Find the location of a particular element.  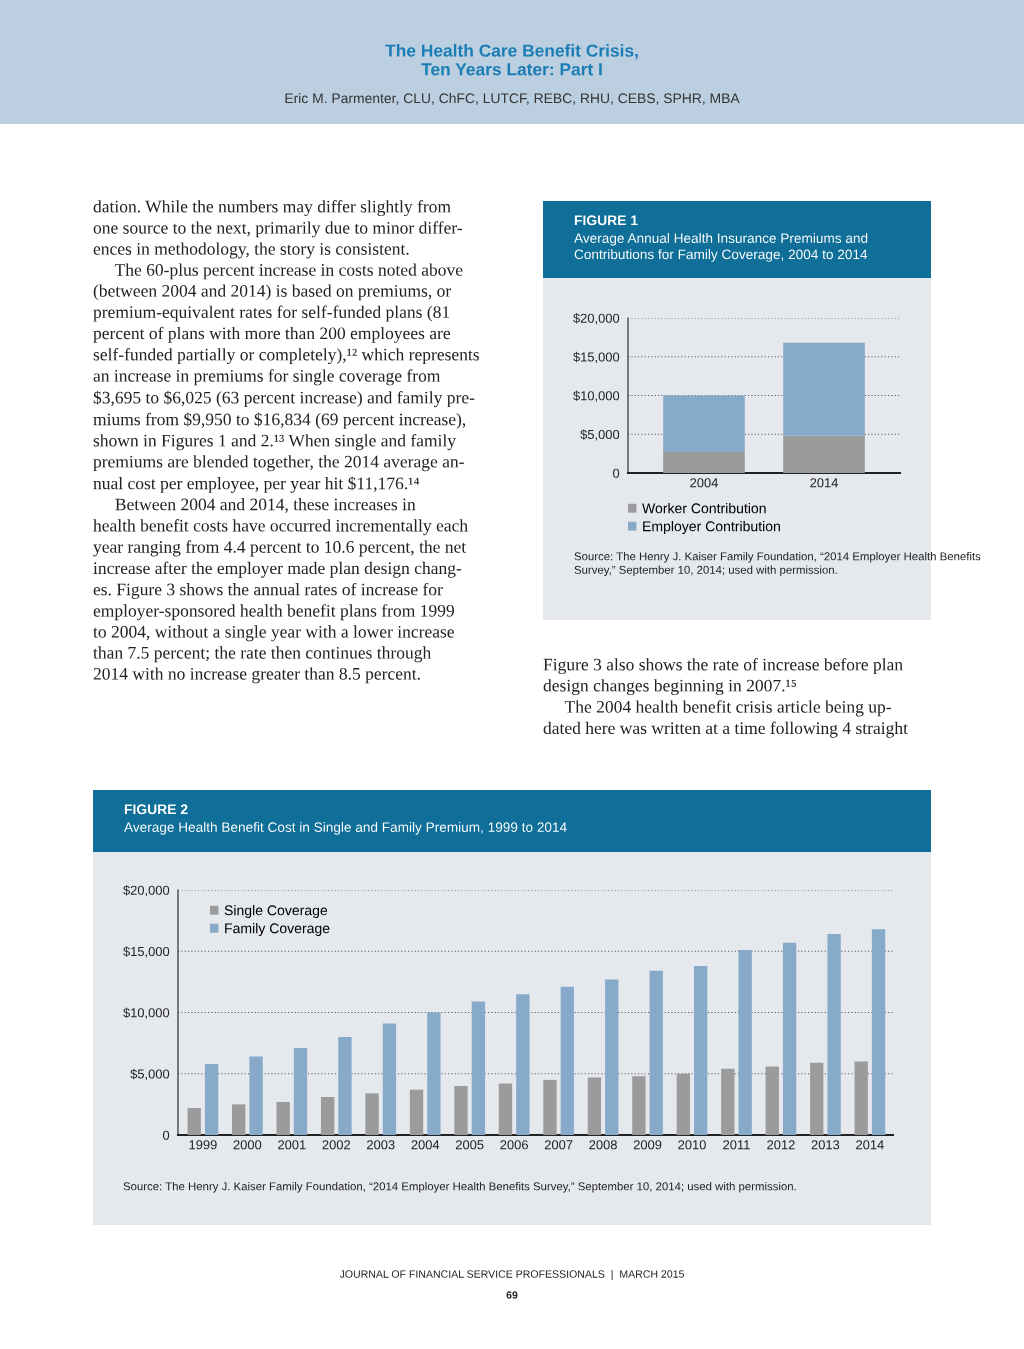

x-tick-label: 2006 is located at coordinates (514, 1145).